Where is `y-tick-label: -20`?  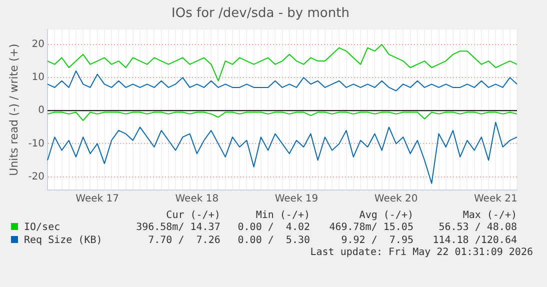 y-tick-label: -20 is located at coordinates (36, 176).